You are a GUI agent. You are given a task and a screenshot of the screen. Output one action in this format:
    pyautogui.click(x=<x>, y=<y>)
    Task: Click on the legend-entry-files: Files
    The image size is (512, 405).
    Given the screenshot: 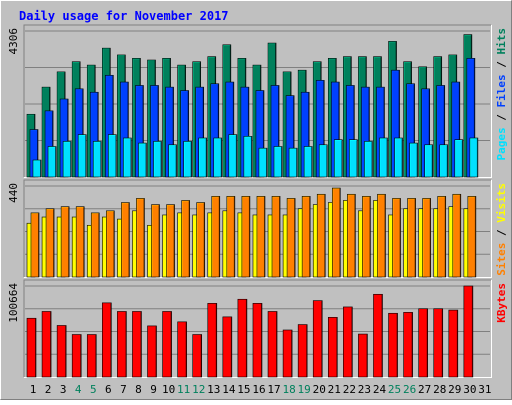 What is the action you would take?
    pyautogui.click(x=501, y=90)
    